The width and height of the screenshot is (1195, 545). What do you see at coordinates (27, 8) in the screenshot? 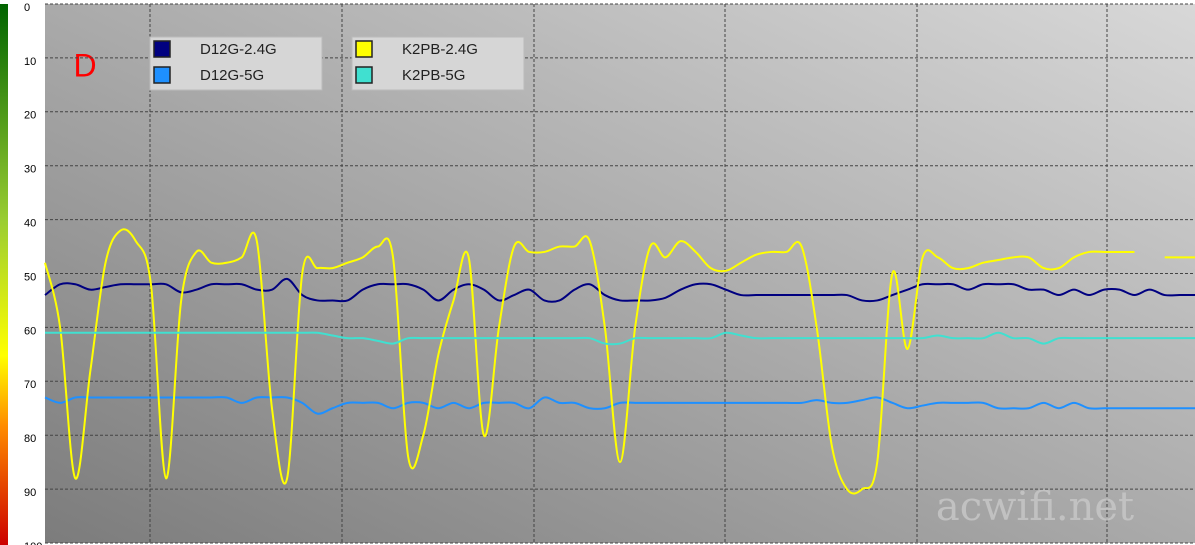
I see `y-tick-label: 0` at bounding box center [27, 8].